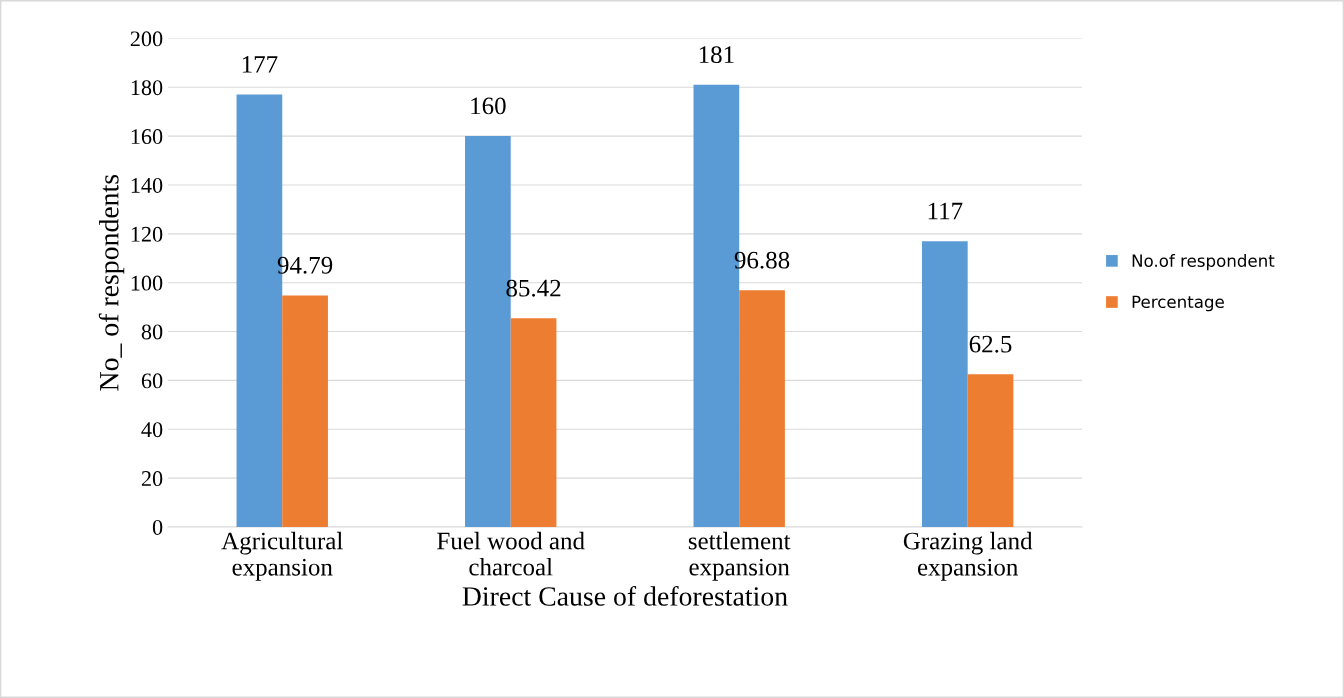 This screenshot has height=698, width=1344. What do you see at coordinates (147, 283) in the screenshot?
I see `y-tick-label: 100` at bounding box center [147, 283].